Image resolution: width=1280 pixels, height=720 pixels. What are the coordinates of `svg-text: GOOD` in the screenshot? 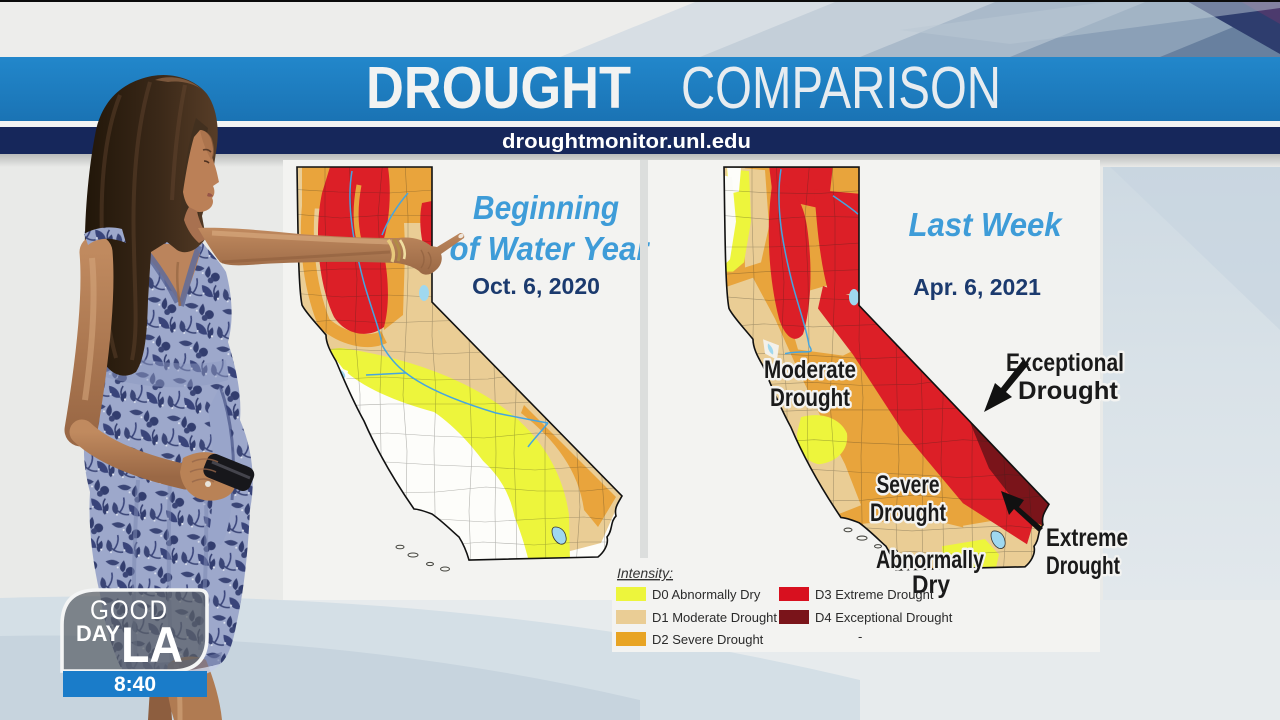 It's located at (129, 610).